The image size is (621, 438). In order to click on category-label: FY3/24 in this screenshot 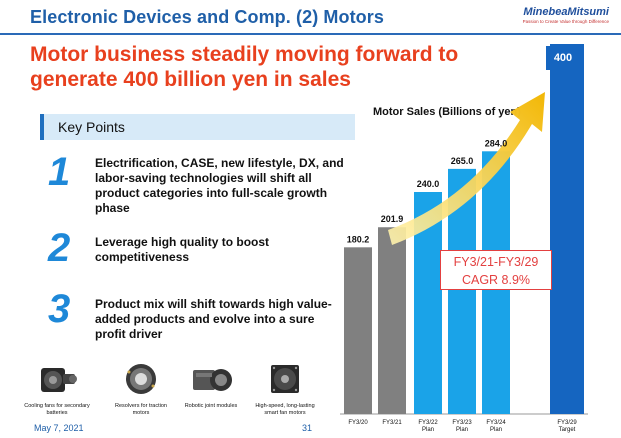, I will do `click(496, 423)`.